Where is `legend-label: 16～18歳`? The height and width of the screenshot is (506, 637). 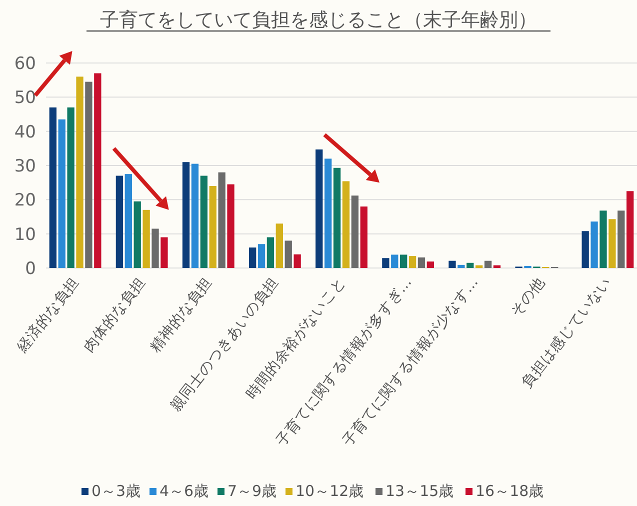 legend-label: 16～18歳 is located at coordinates (510, 491).